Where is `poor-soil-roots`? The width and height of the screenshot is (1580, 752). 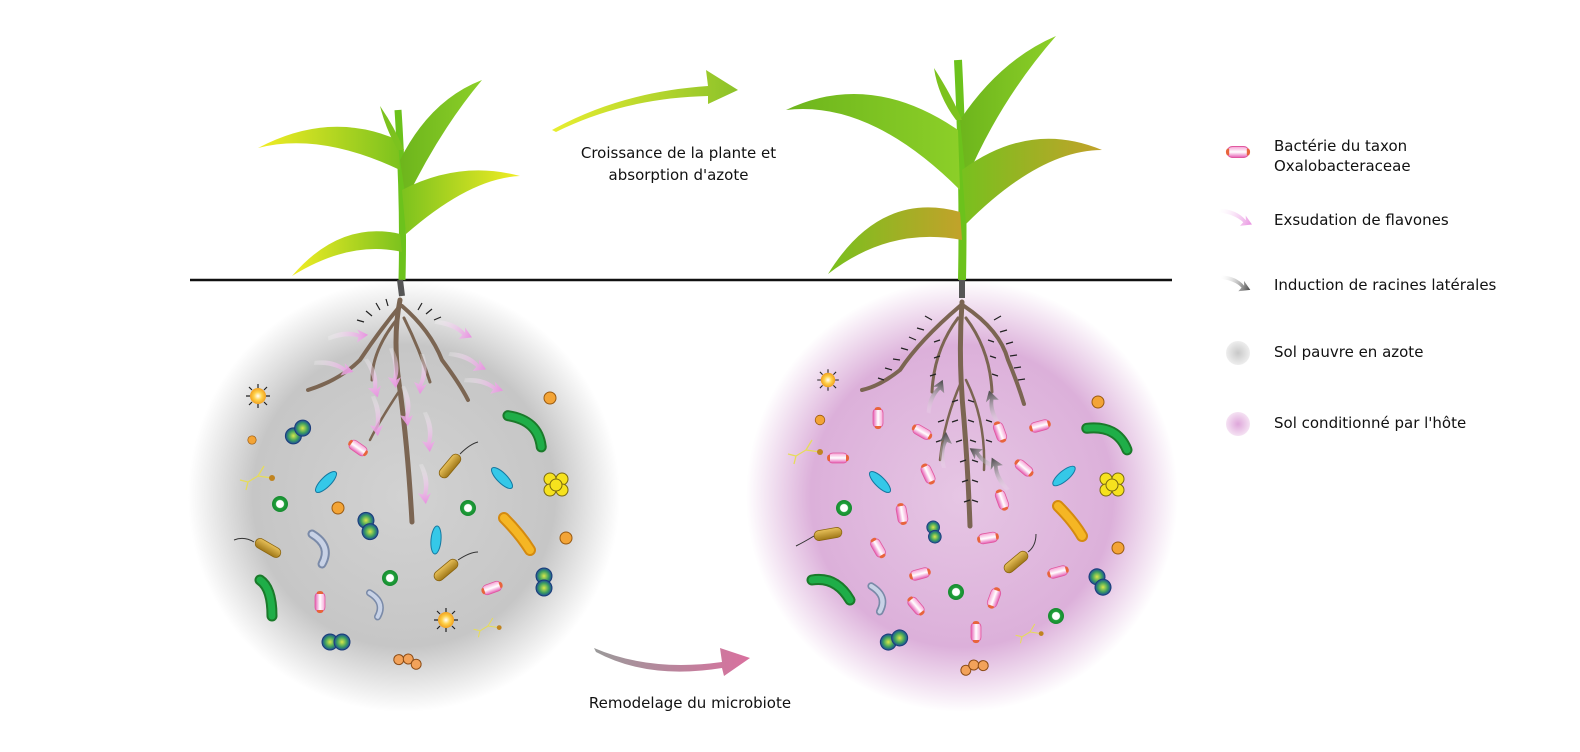
poor-soil-roots is located at coordinates (388, 411).